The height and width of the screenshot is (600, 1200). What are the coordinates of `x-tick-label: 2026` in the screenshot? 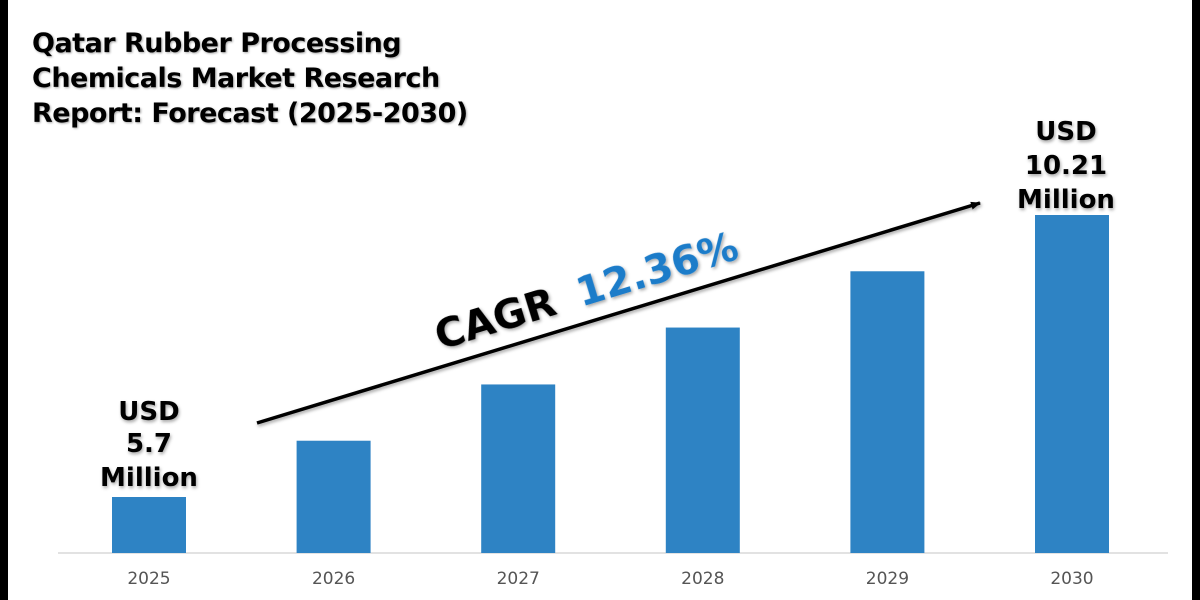 It's located at (333, 579).